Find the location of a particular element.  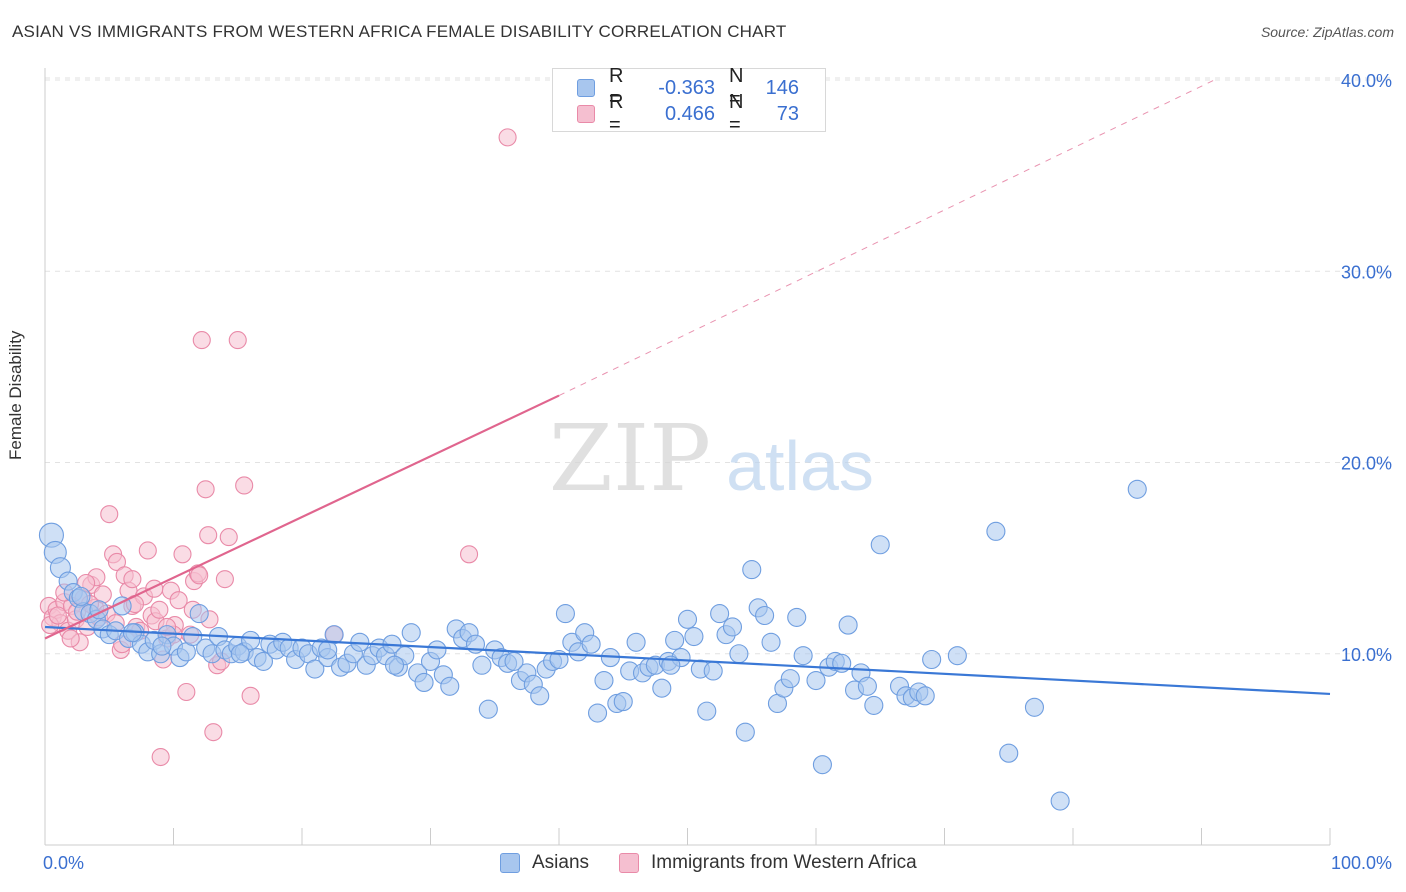

legend-row-asians: R = -0.363 N = 146 is located at coordinates (688, 87).